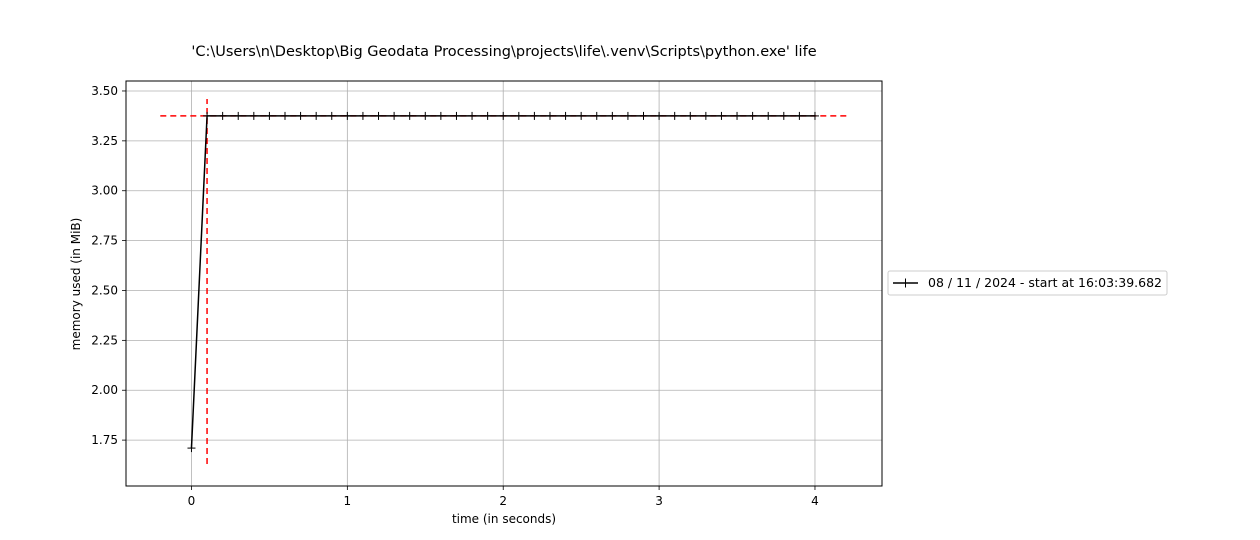  What do you see at coordinates (503, 501) in the screenshot?
I see `x-tick-label: 2` at bounding box center [503, 501].